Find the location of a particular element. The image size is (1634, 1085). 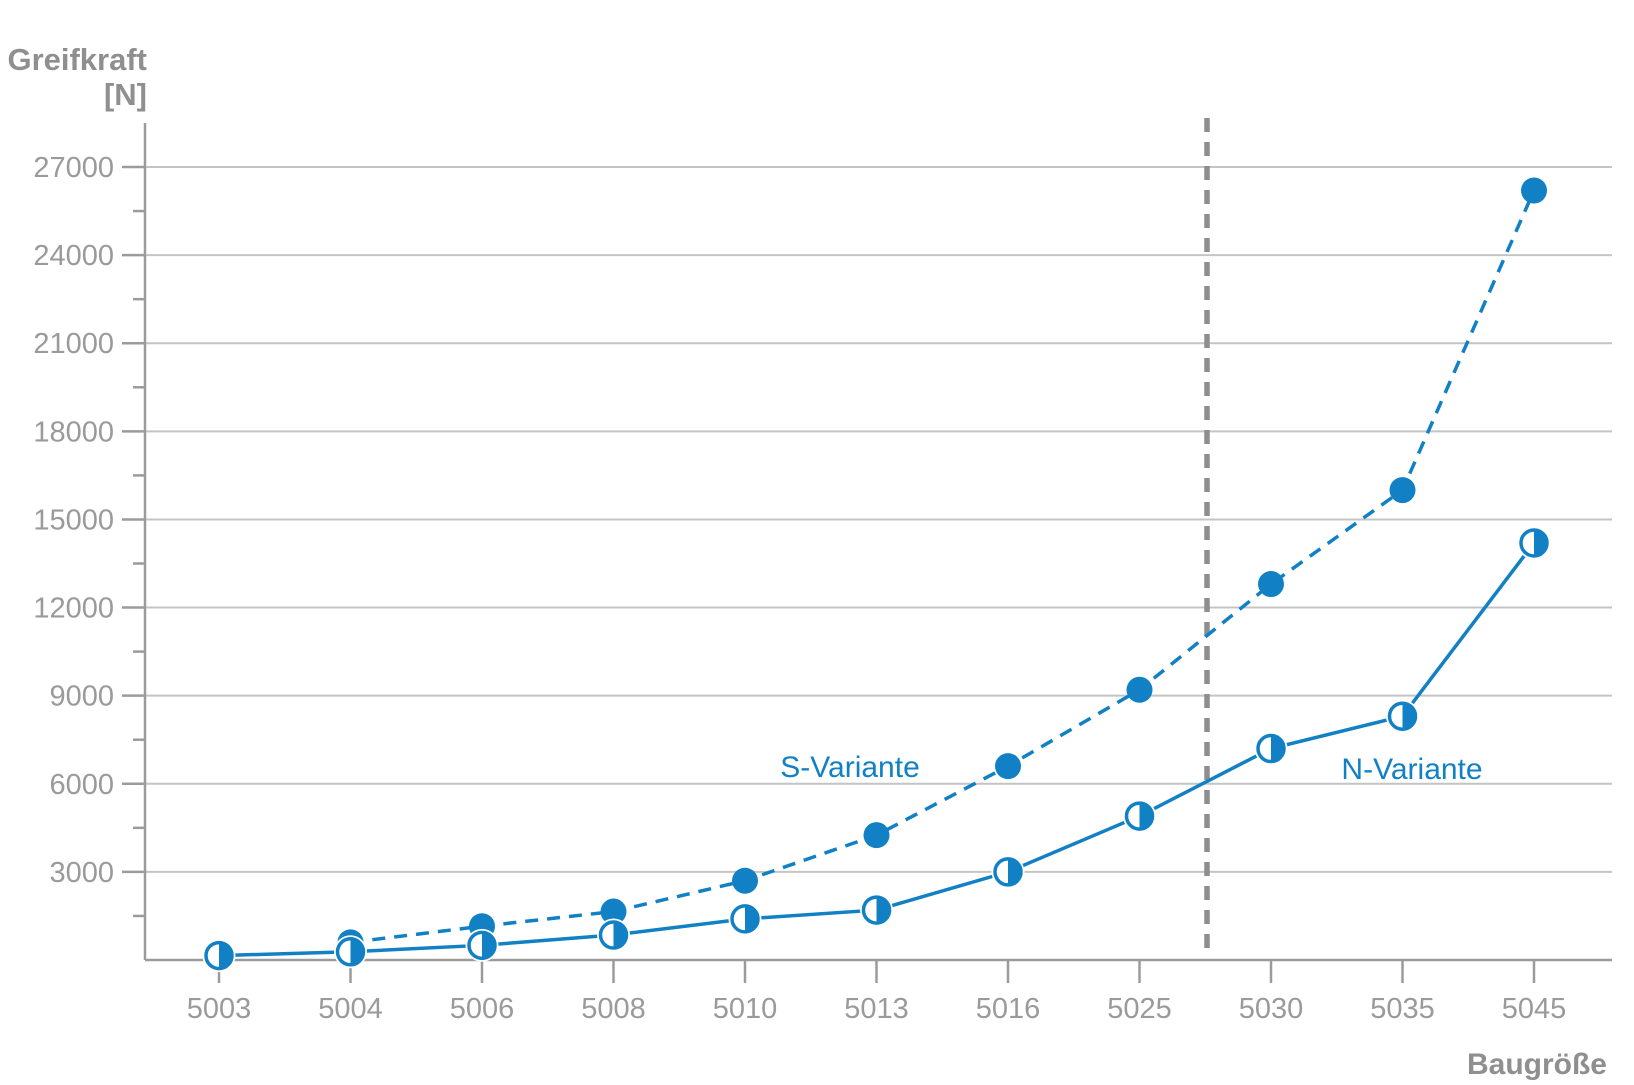

y-tick-label-9000: 9000 is located at coordinates (81, 697).